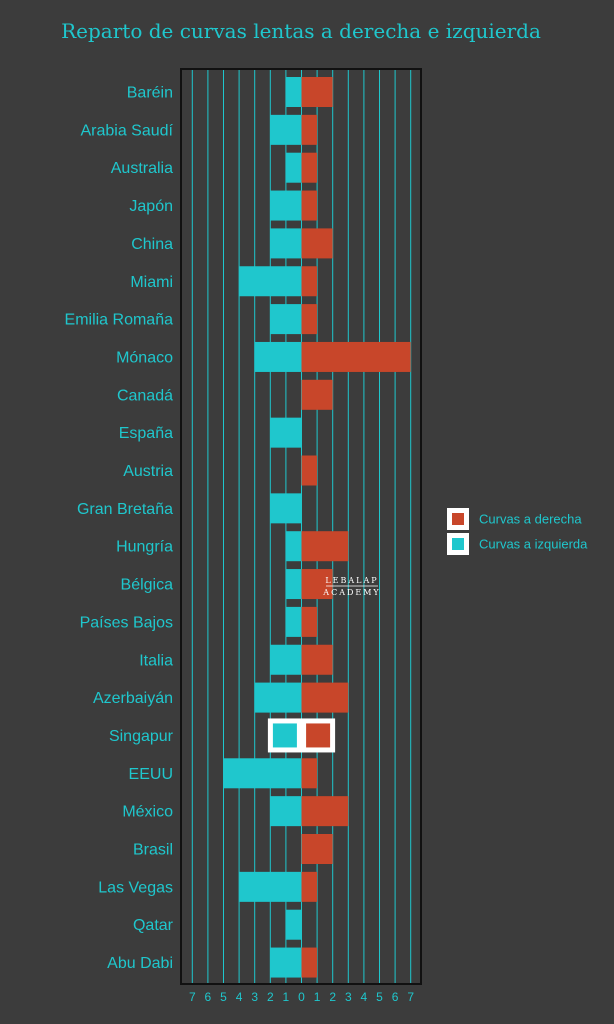 Image resolution: width=614 pixels, height=1024 pixels. What do you see at coordinates (151, 282) in the screenshot?
I see `category-label: Miami` at bounding box center [151, 282].